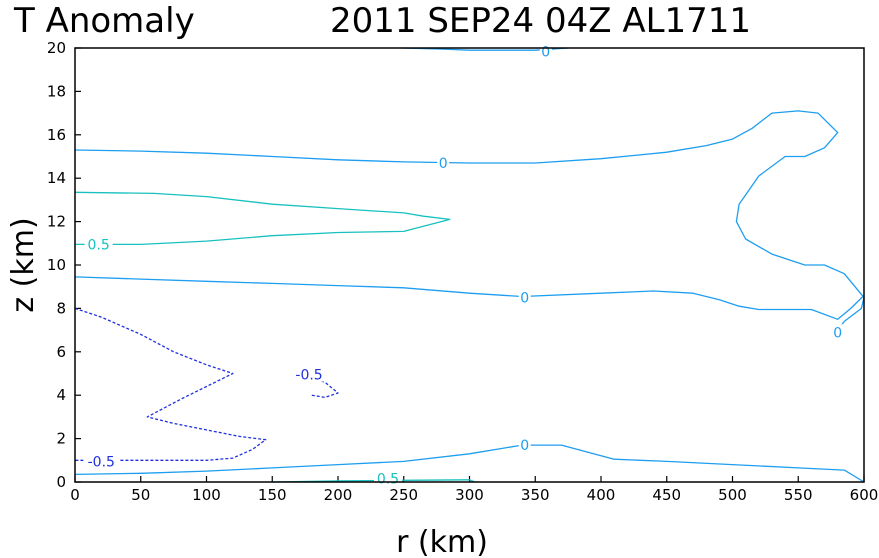 The width and height of the screenshot is (879, 558). I want to click on x-tick-label: 100, so click(206, 495).